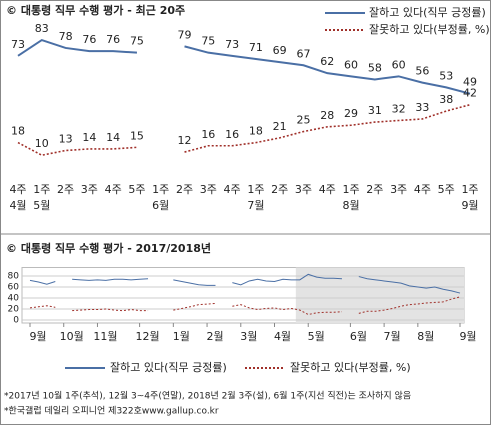 This screenshot has height=429, width=491. I want to click on data-label: 56, so click(422, 71).